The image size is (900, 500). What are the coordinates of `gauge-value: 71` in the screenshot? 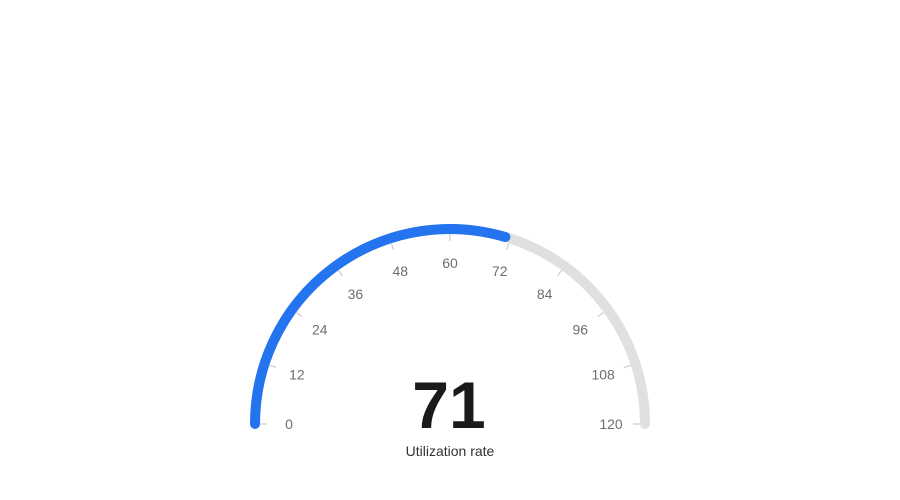 It's located at (448, 405).